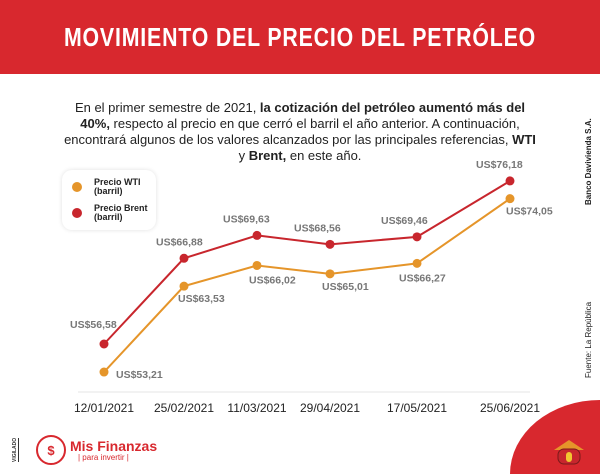 The height and width of the screenshot is (474, 600). What do you see at coordinates (179, 242) in the screenshot?
I see `data-label-brent: US$66,88` at bounding box center [179, 242].